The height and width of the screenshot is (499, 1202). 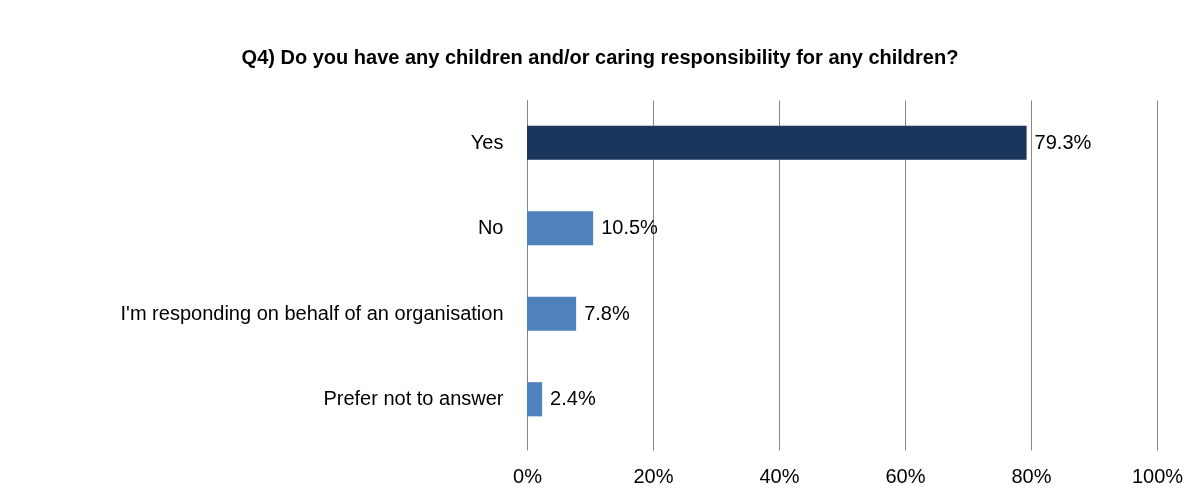 What do you see at coordinates (630, 227) in the screenshot?
I see `data-label: 10.5%` at bounding box center [630, 227].